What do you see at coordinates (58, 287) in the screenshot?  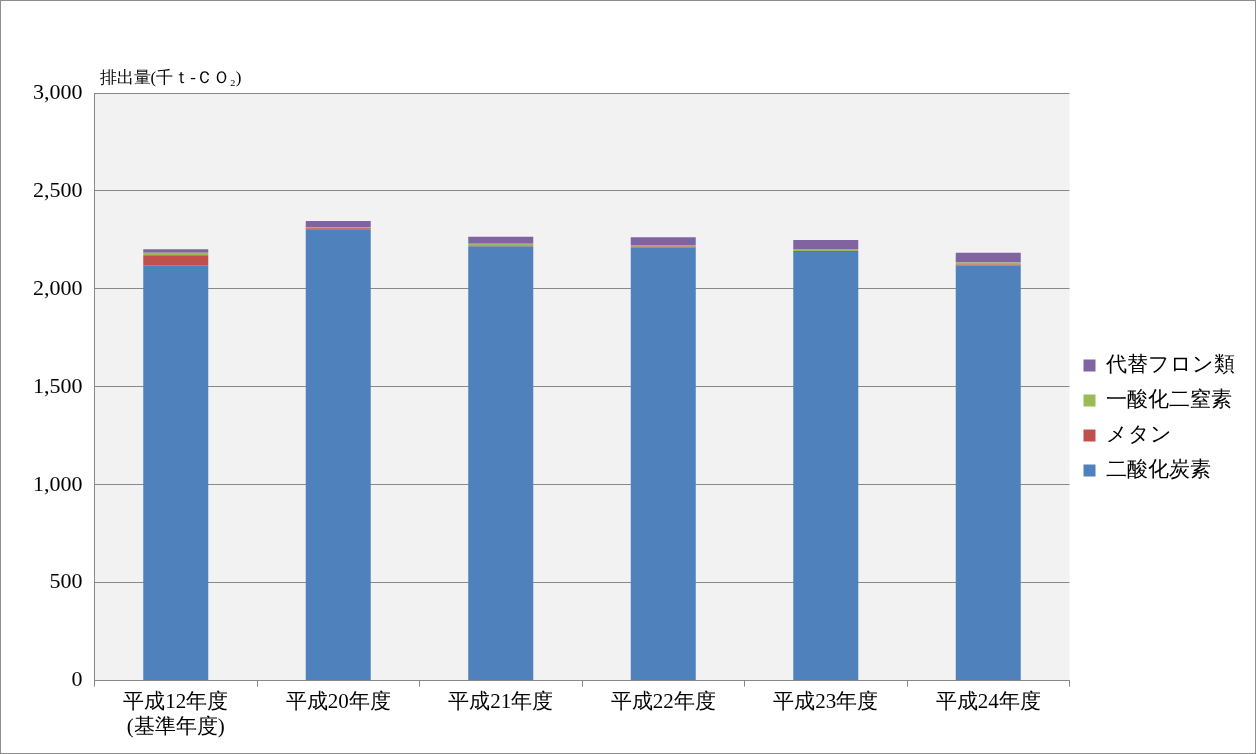 I see `y-tick-label: 2,000` at bounding box center [58, 287].